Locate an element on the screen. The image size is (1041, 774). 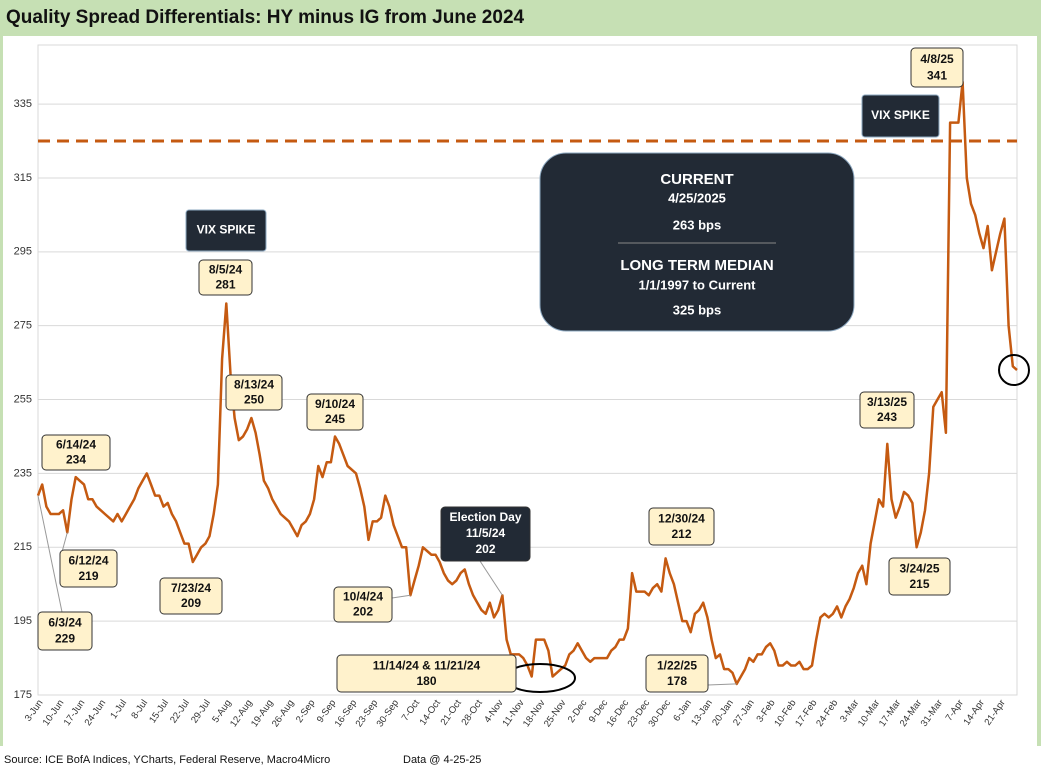
annotation-date: 1/22/25 is located at coordinates (677, 665).